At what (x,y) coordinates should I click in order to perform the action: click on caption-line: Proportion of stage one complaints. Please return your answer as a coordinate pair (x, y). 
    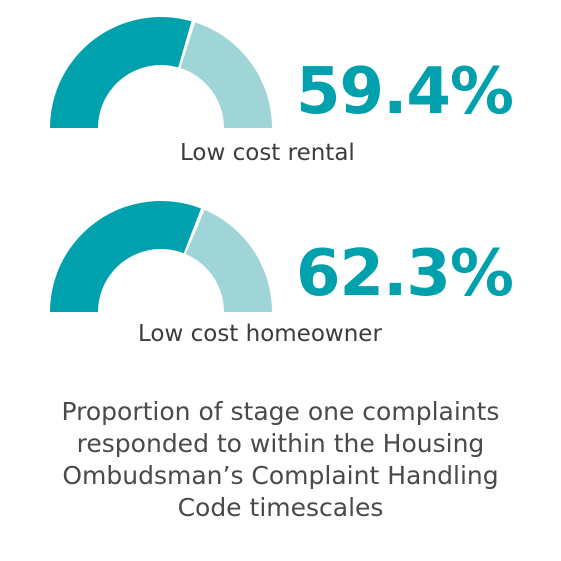
    Looking at the image, I should click on (280, 411).